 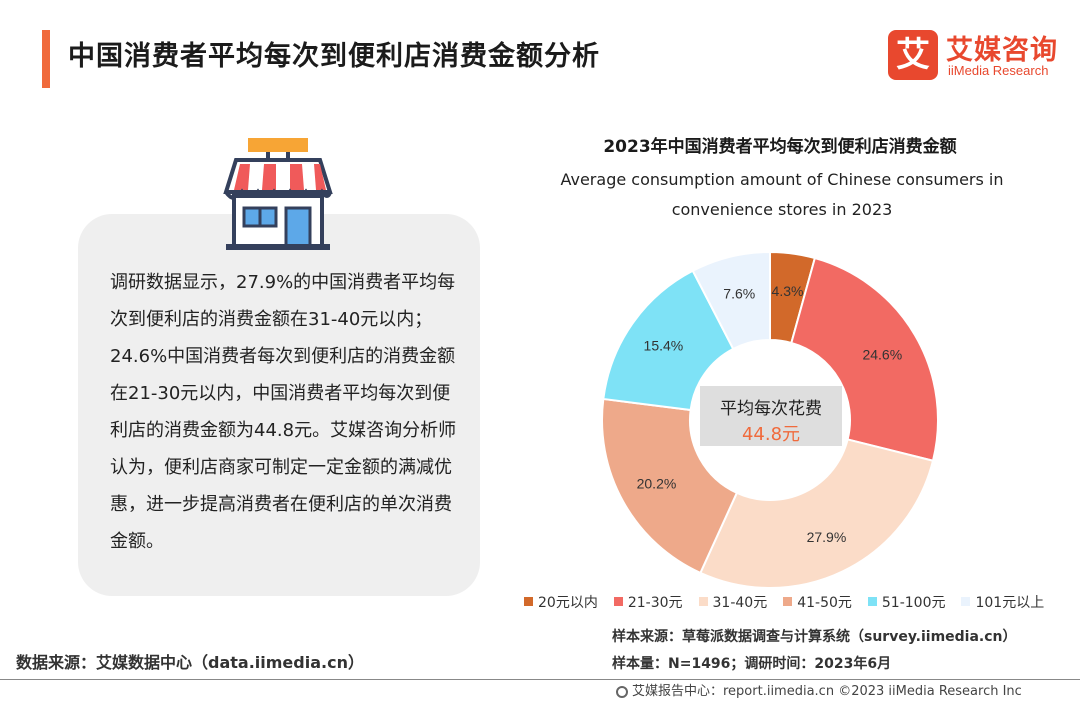 What do you see at coordinates (739, 294) in the screenshot?
I see `slice-label-101元以上: 7.6%` at bounding box center [739, 294].